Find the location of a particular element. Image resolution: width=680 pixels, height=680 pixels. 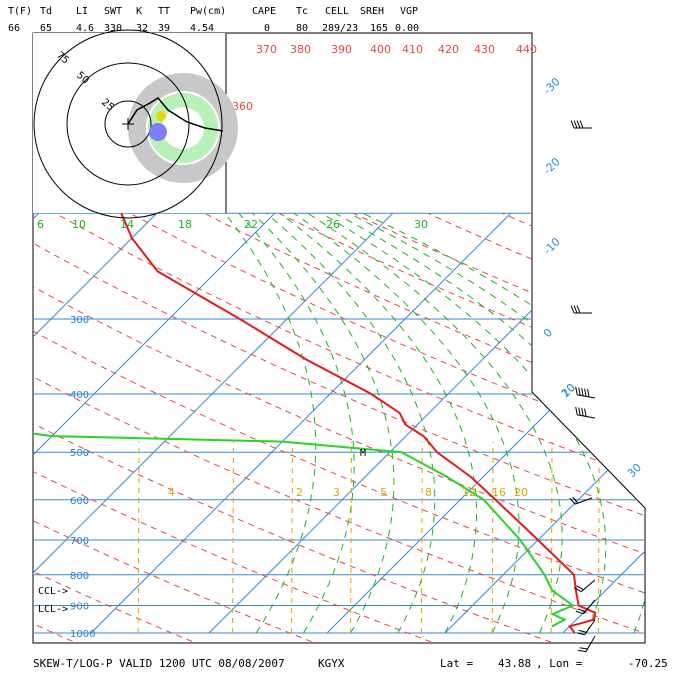

wind-barbs is located at coordinates (582, 386).